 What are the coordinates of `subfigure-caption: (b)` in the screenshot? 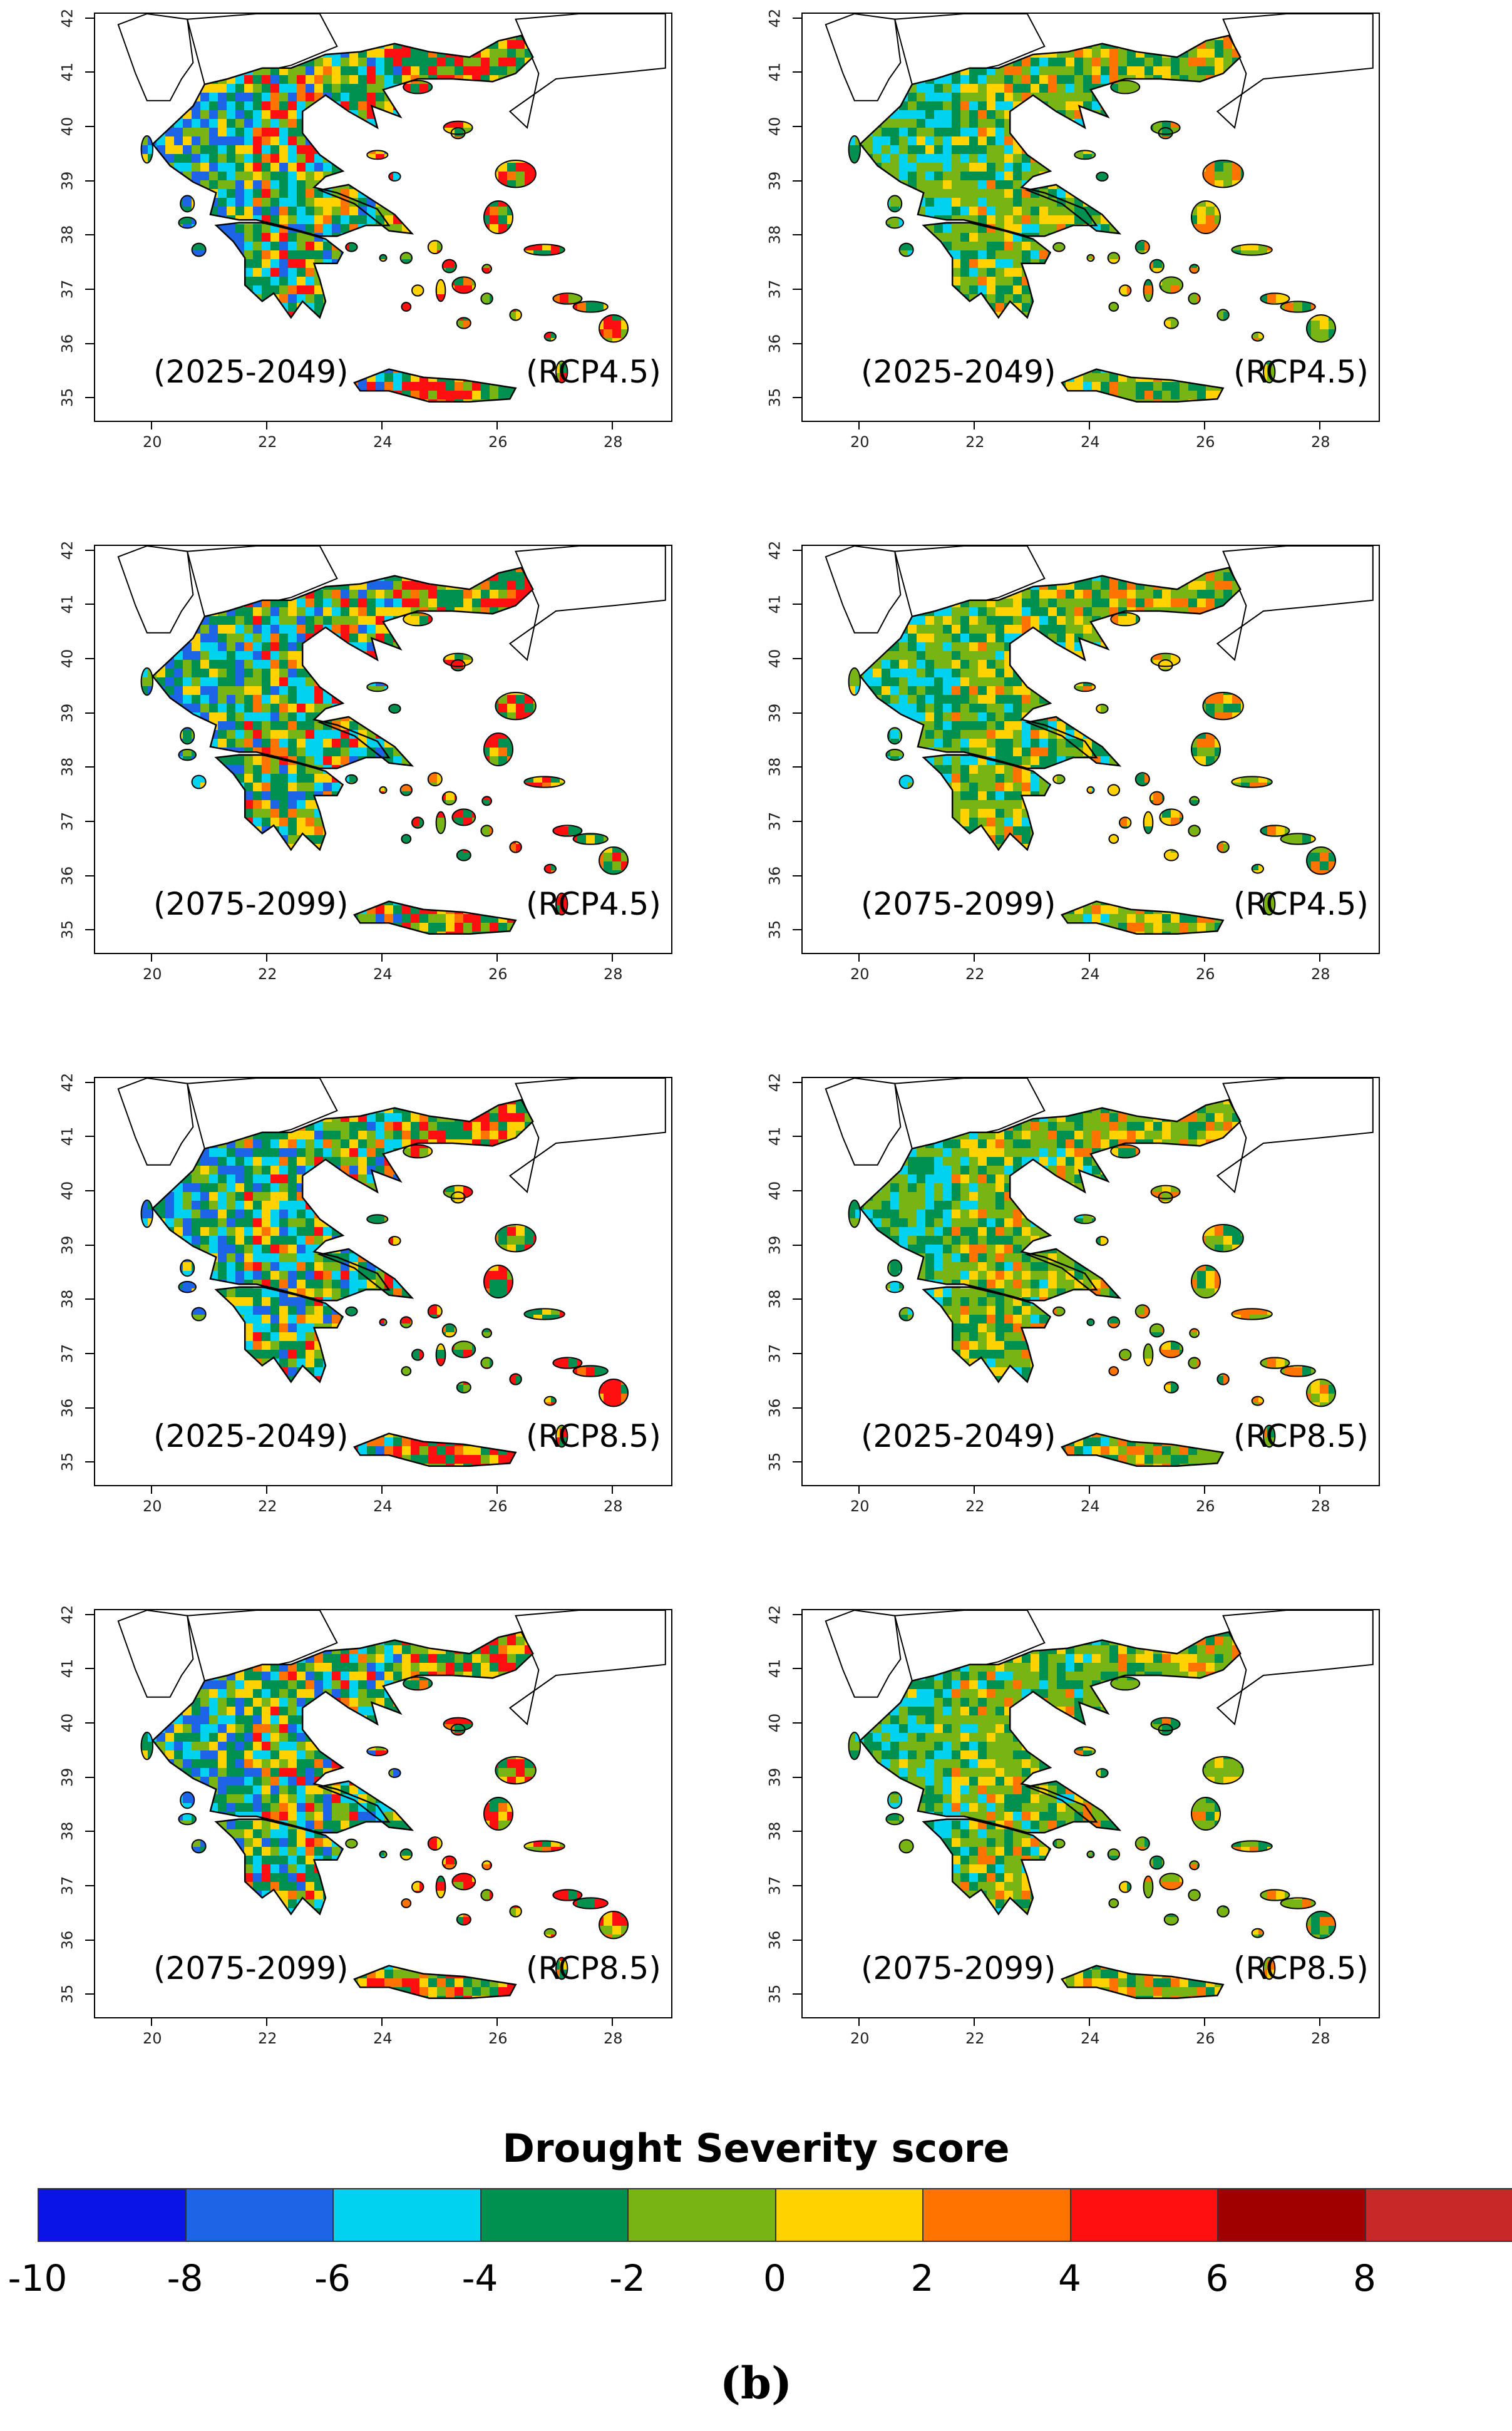 It's located at (756, 2383).